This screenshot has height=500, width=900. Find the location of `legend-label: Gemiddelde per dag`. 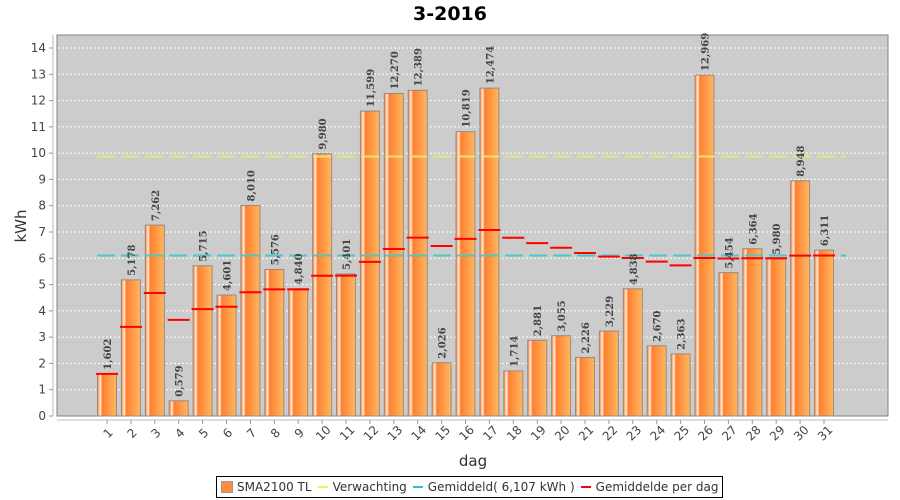

legend-label: Gemiddelde per dag is located at coordinates (657, 487).